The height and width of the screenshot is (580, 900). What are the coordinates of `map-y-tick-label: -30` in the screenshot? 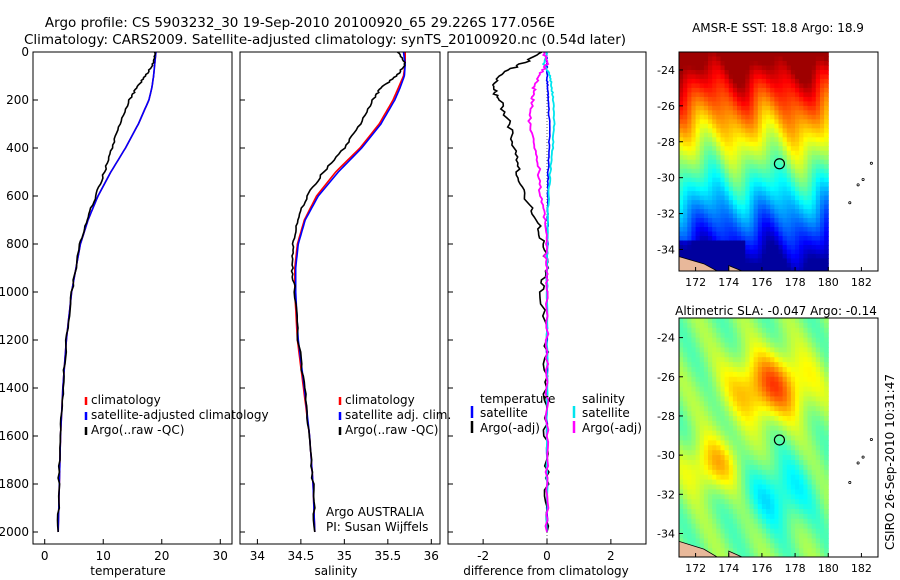 It's located at (666, 178).